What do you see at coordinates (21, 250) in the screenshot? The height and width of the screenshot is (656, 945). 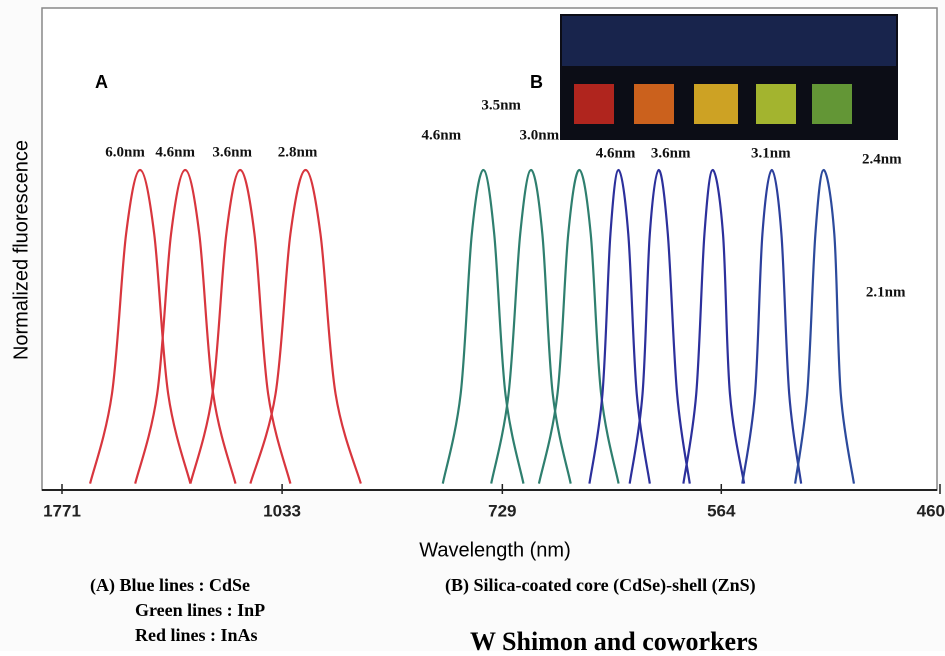 I see `y-axis-label: Normalized fluorescence` at bounding box center [21, 250].